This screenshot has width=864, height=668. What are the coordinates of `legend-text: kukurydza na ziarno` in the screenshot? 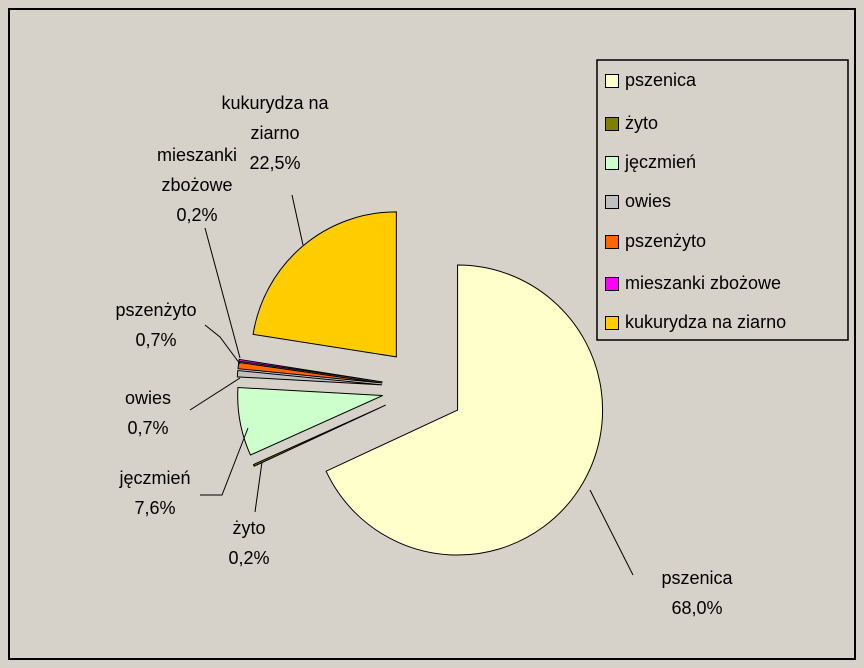 It's located at (706, 322).